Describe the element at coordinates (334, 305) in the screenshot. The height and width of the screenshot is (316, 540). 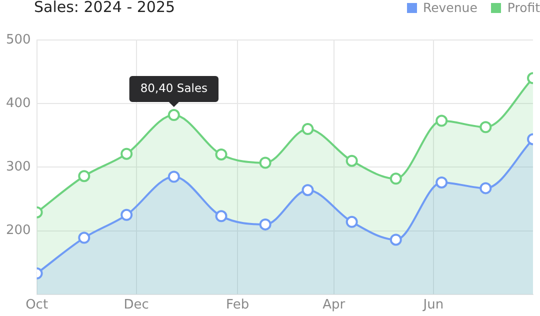
I see `x-tick-label: Apr` at that location.